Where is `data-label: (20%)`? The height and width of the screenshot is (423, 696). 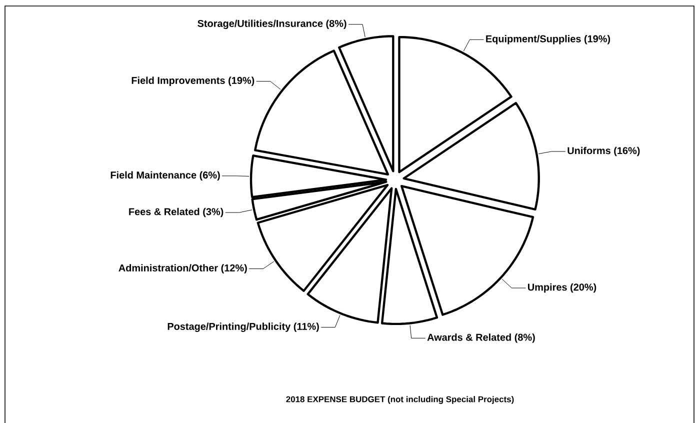 data-label: (20%) is located at coordinates (583, 288).